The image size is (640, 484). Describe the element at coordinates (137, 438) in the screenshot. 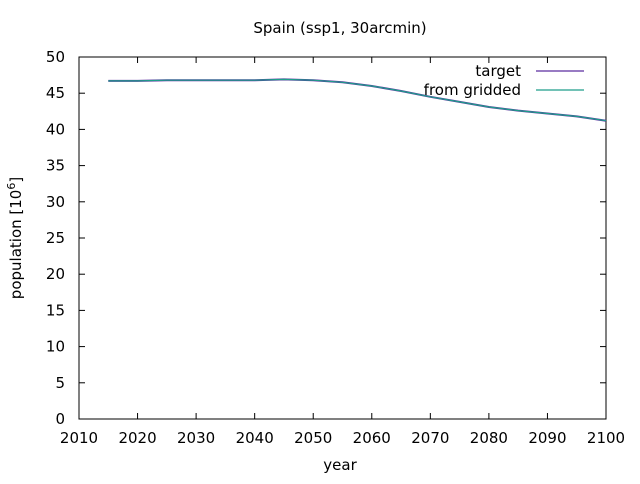

I see `x-tick-label: 2020` at that location.